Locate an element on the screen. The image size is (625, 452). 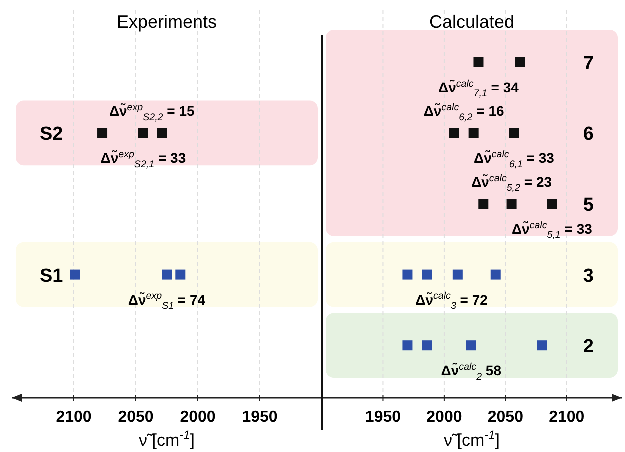
y-tick-label: 5 is located at coordinates (588, 205).